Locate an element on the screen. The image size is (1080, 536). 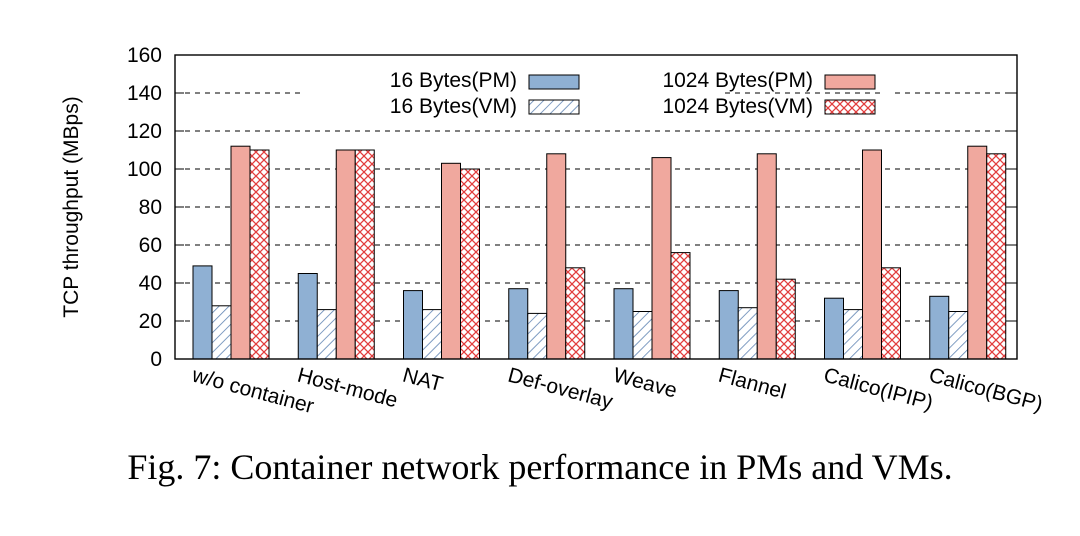
y-tick-label: 140 is located at coordinates (144, 93).